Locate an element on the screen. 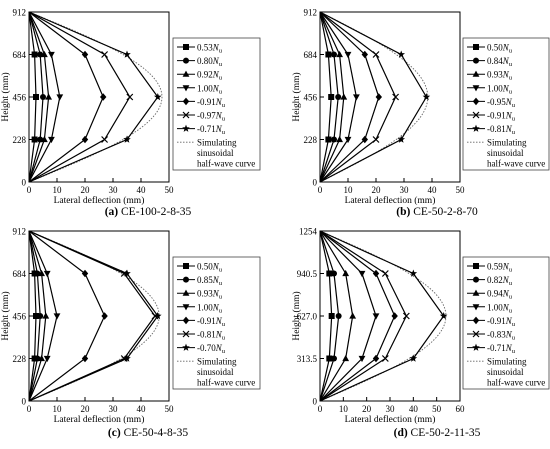  plot-frame is located at coordinates (99, 316).